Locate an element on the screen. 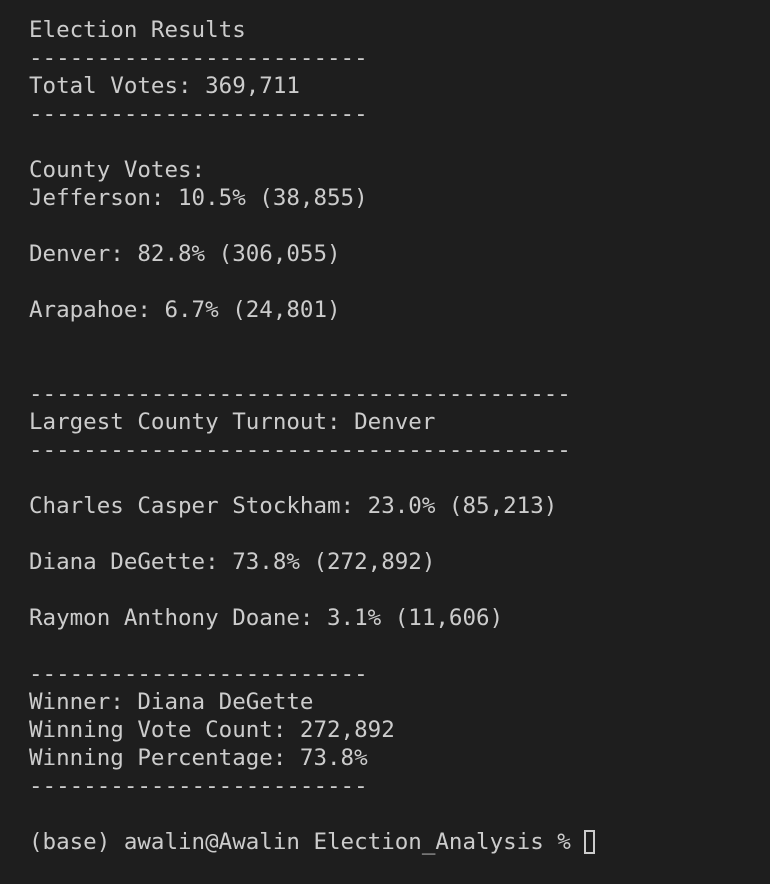  winning-vote-count: Winning Vote Count: 272,892 is located at coordinates (212, 730).